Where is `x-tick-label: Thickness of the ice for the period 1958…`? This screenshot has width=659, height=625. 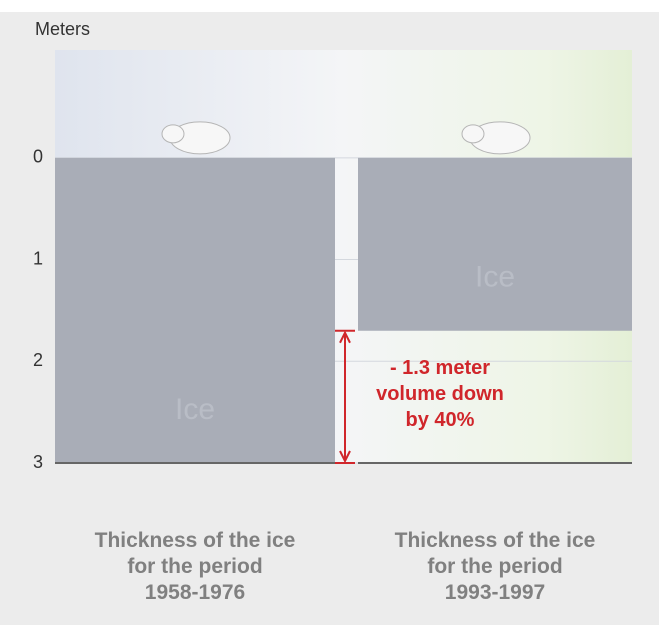
x-tick-label: Thickness of the ice for the period 1958… is located at coordinates (195, 566).